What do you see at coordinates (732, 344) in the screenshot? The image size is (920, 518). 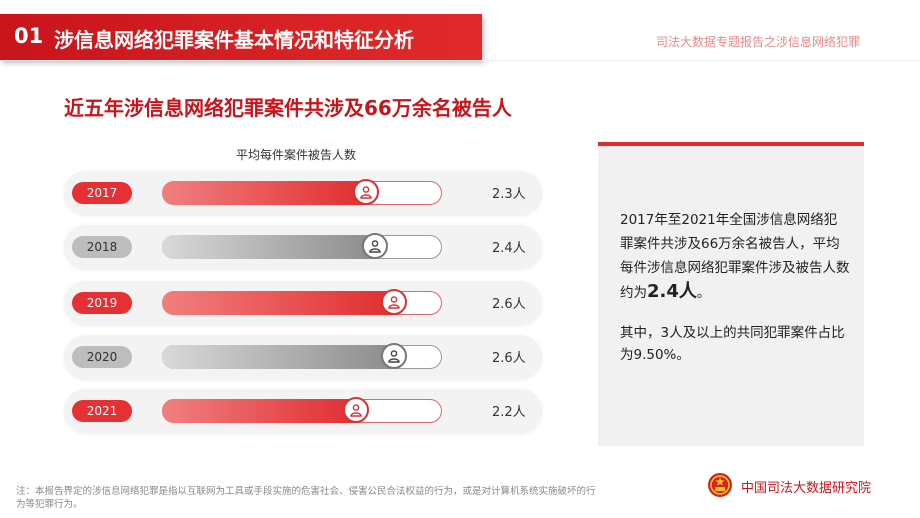 I see `summary-note: 其中，3人及以上的共同犯罪案件占比为9.50%。` at bounding box center [732, 344].